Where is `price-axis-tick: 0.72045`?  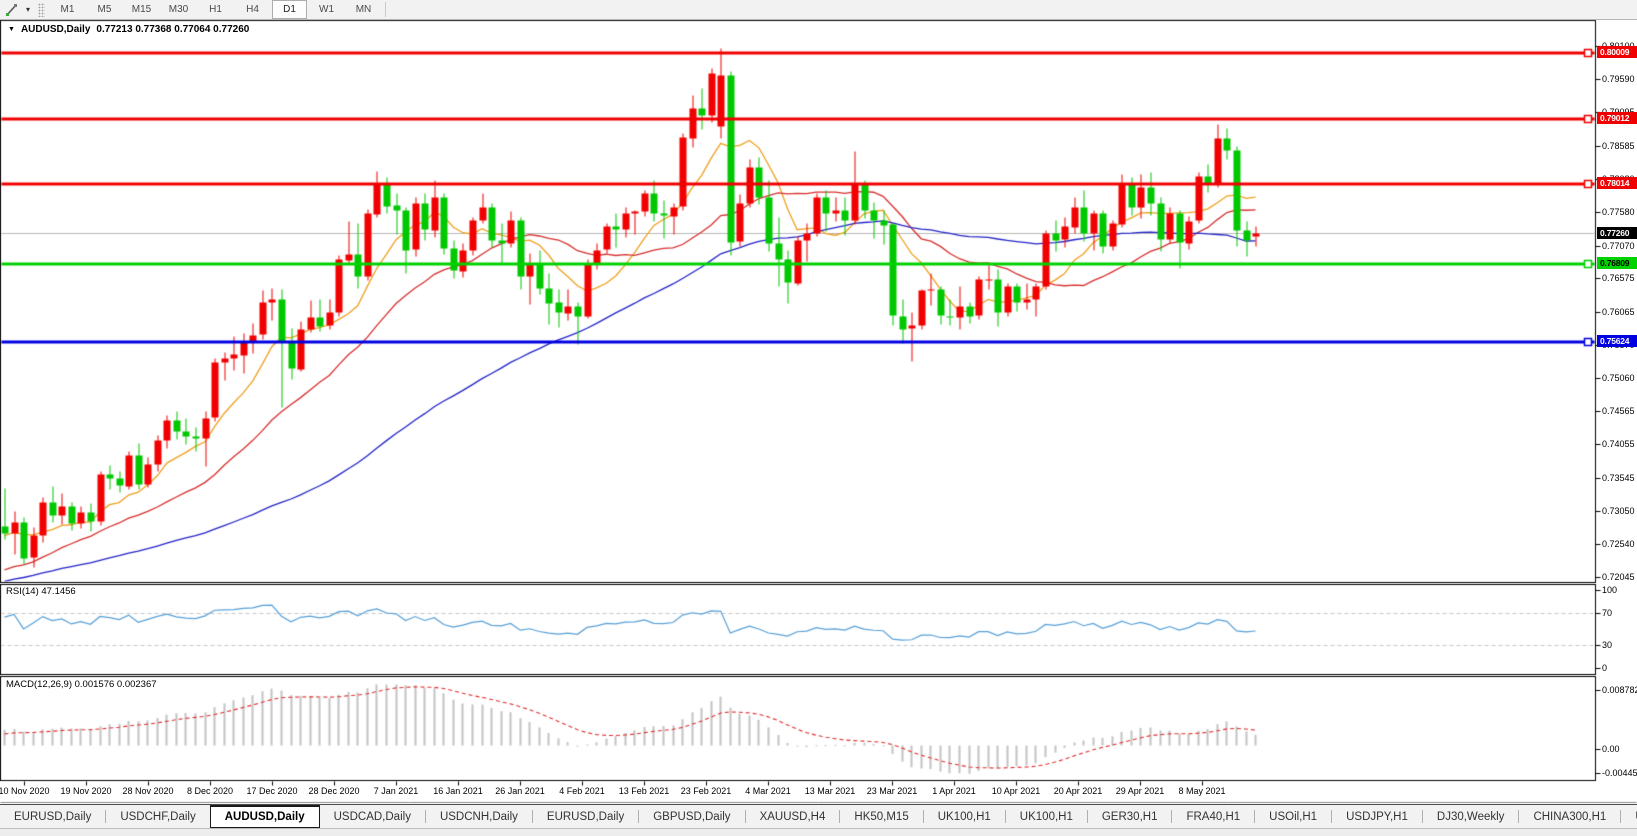 price-axis-tick: 0.72045 is located at coordinates (1618, 577).